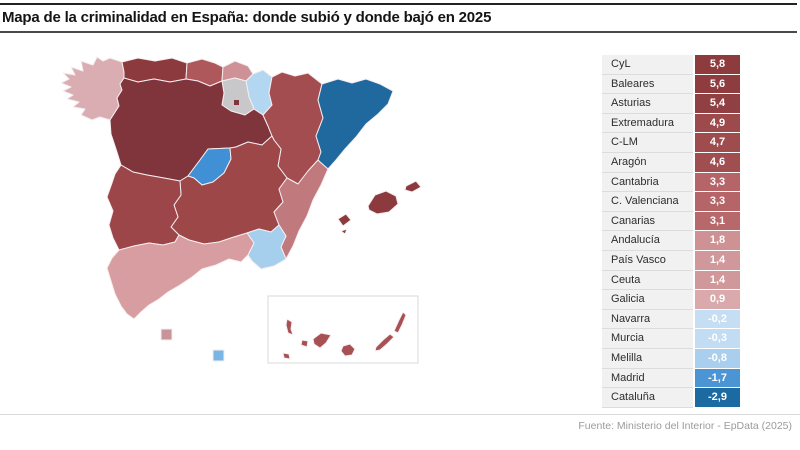 This screenshot has width=800, height=450. Describe the element at coordinates (647, 339) in the screenshot. I see `region-label: Murcia` at that location.